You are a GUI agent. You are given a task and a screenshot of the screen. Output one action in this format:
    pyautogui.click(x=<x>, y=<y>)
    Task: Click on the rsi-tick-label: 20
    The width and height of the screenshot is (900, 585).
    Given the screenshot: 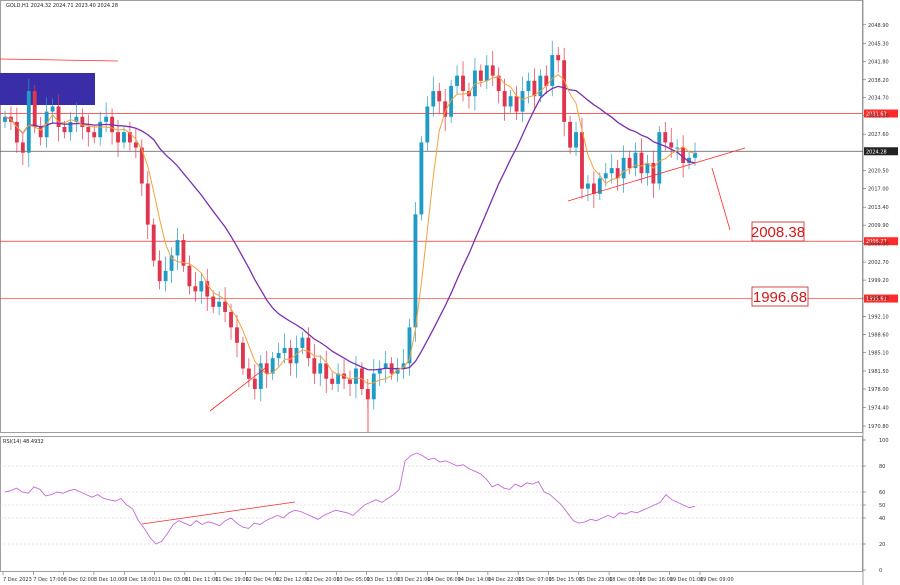 What is the action you would take?
    pyautogui.click(x=882, y=545)
    